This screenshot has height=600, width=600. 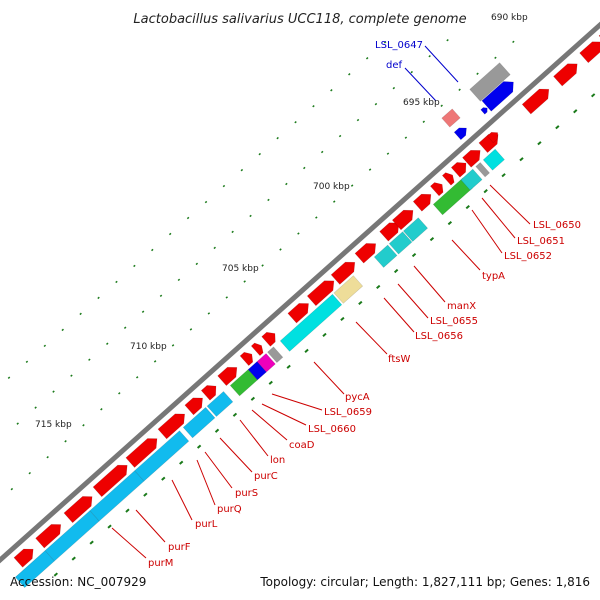 I want to click on label-LSL_0650: LSL_0650, so click(x=557, y=225).